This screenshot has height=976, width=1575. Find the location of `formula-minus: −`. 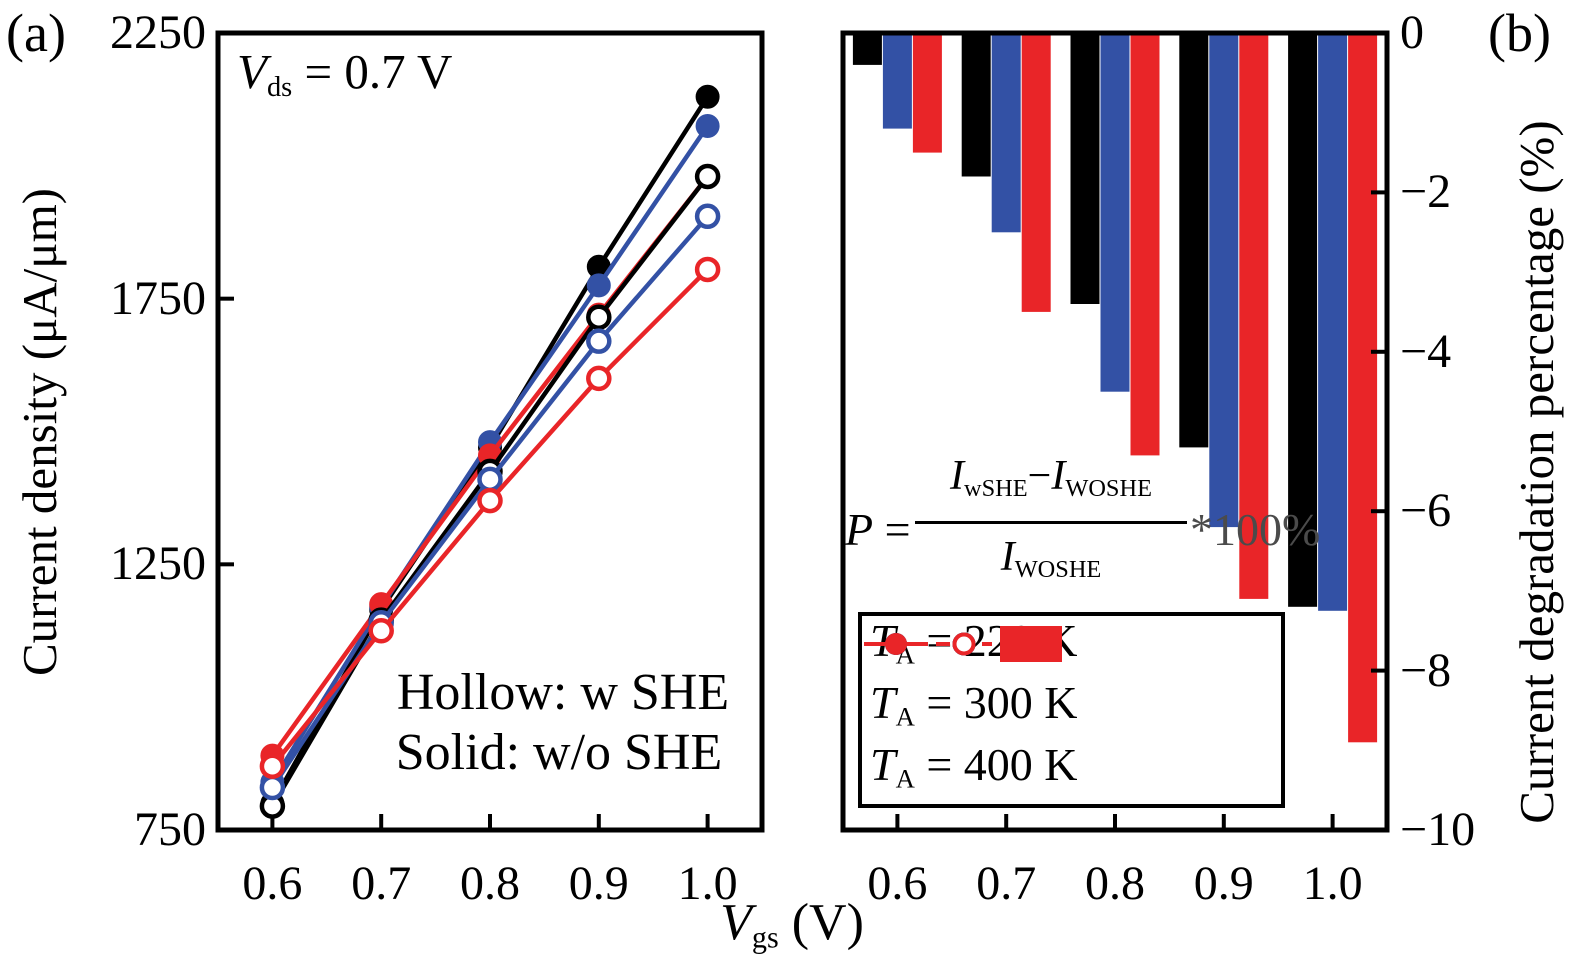

formula-minus: − is located at coordinates (1039, 476).